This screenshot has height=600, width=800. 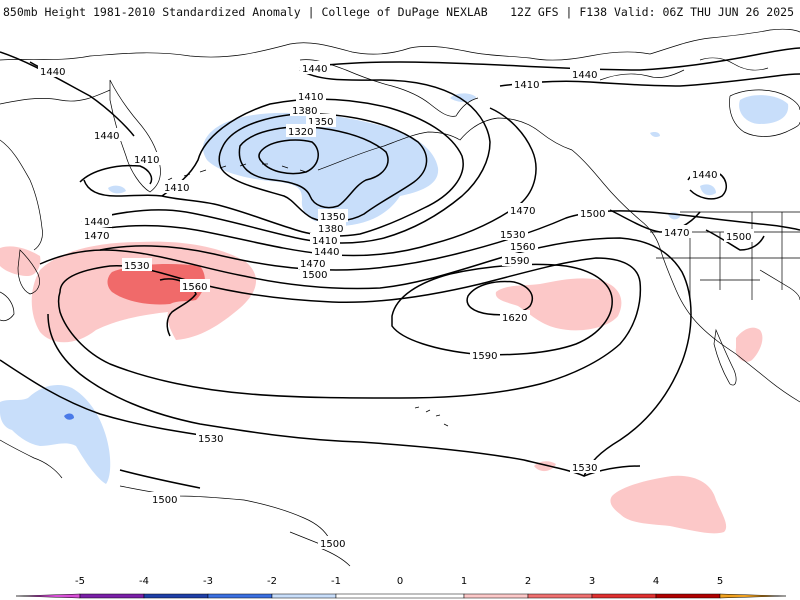 What do you see at coordinates (655, 134) in the screenshot?
I see `negative-anomaly-tiny` at bounding box center [655, 134].